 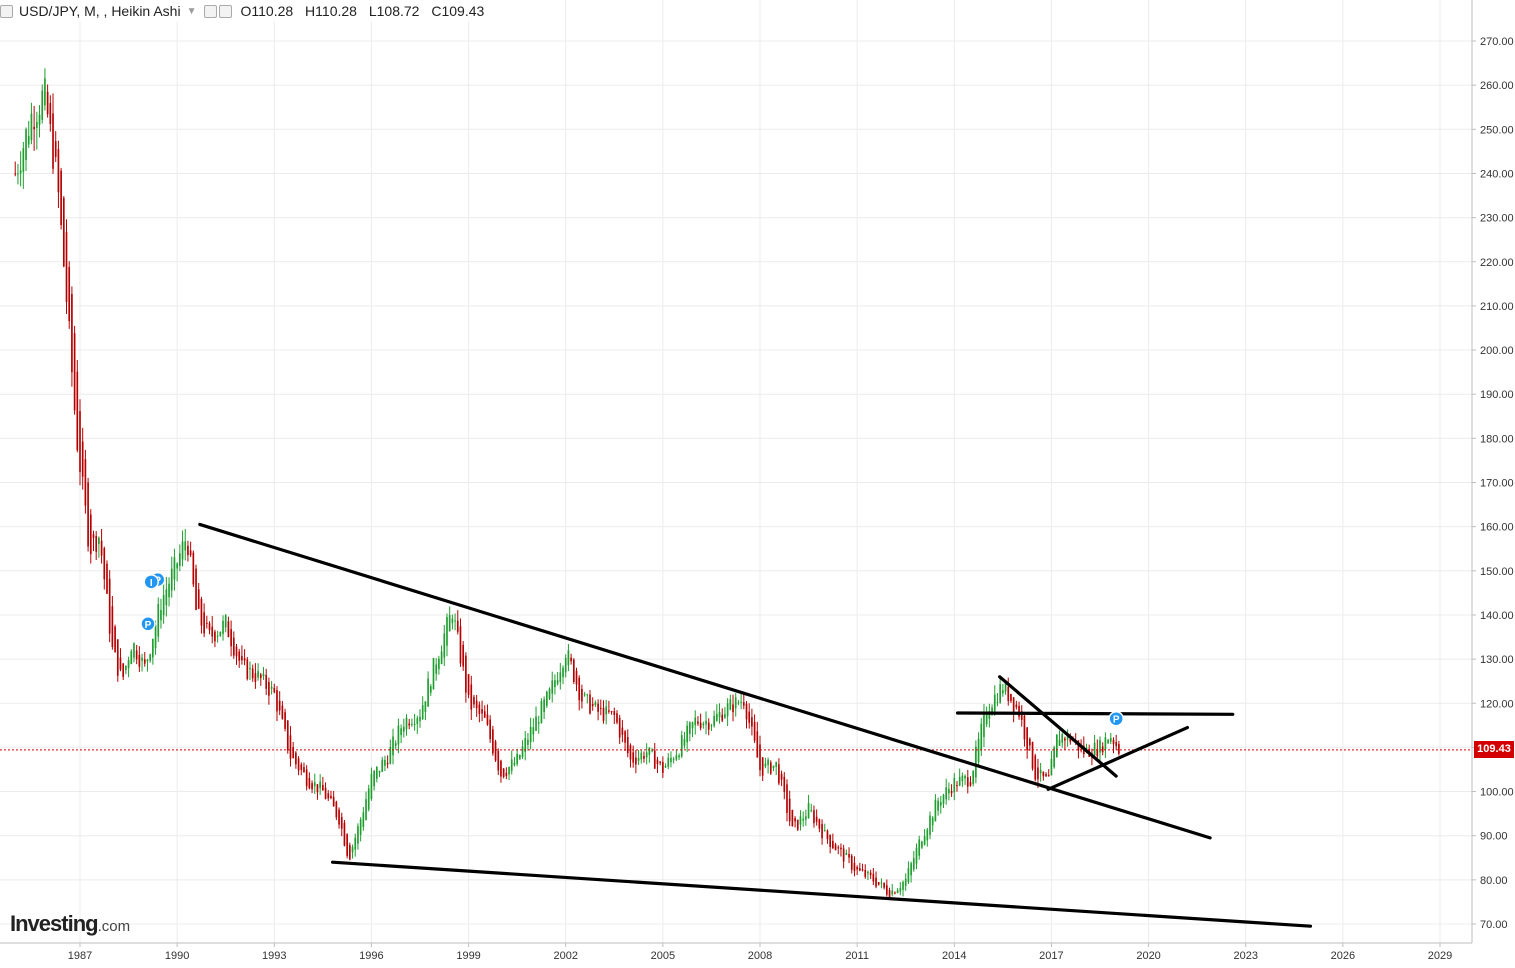 What do you see at coordinates (191, 11) in the screenshot?
I see `chevron-down-icon: ▼` at bounding box center [191, 11].